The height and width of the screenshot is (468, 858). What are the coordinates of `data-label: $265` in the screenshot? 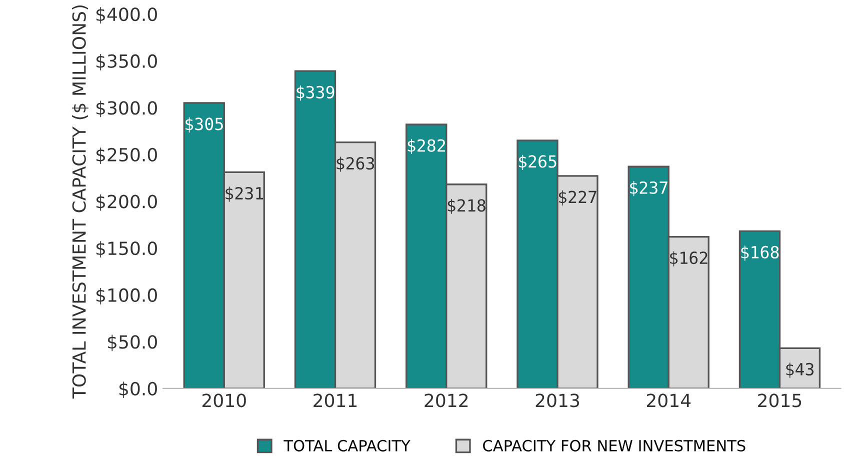 It's located at (537, 162).